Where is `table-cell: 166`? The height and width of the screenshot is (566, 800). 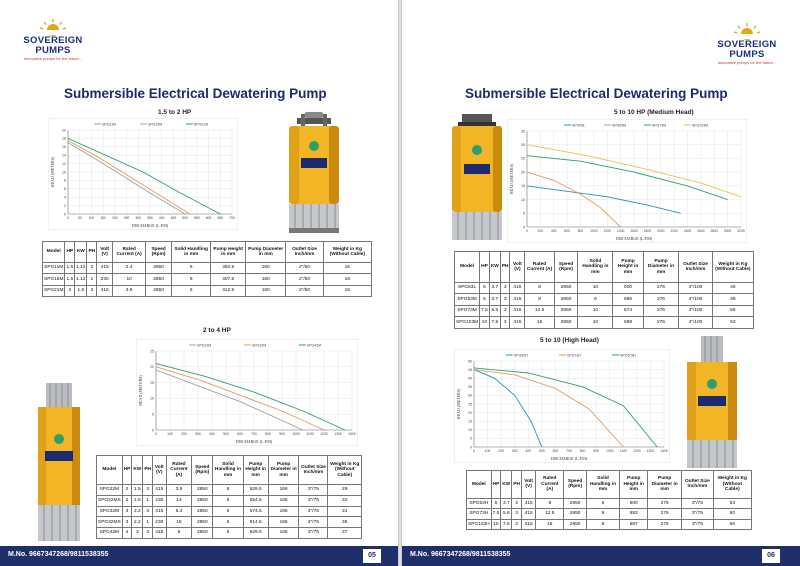 table-cell: 166 is located at coordinates (283, 500).